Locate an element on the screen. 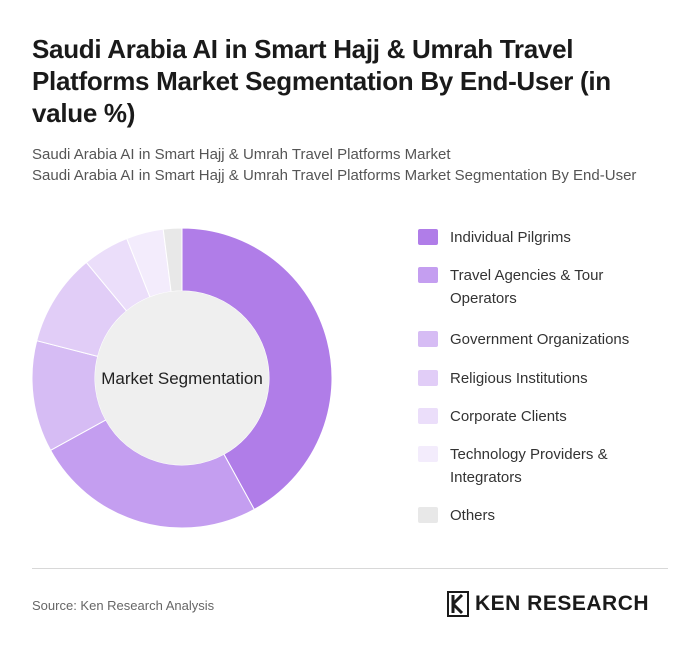 This screenshot has height=653, width=700. legend-item: Technology Providers & Integrators is located at coordinates (534, 466).